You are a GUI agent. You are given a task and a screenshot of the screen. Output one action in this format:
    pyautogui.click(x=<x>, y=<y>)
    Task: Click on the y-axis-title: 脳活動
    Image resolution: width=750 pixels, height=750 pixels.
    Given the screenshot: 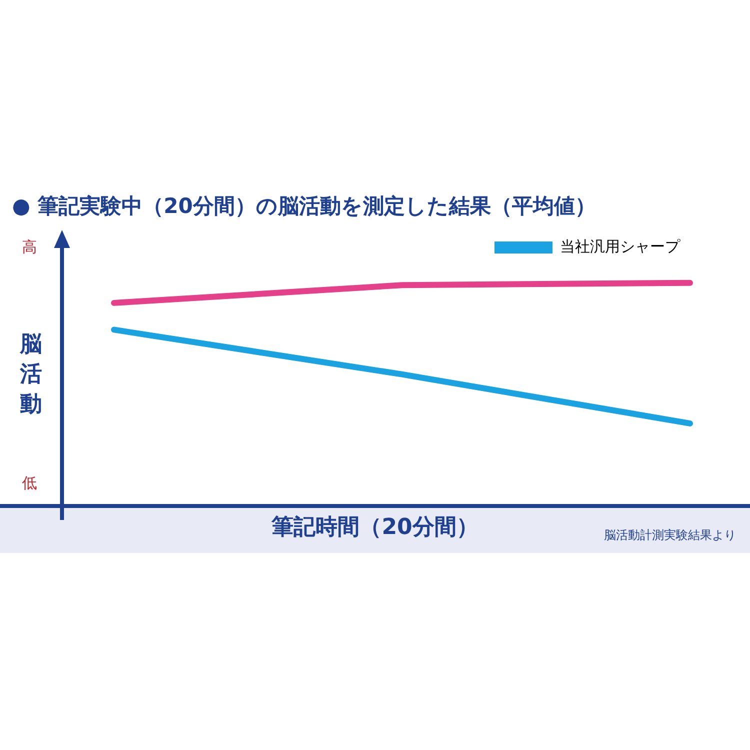 What is the action you would take?
    pyautogui.click(x=31, y=375)
    